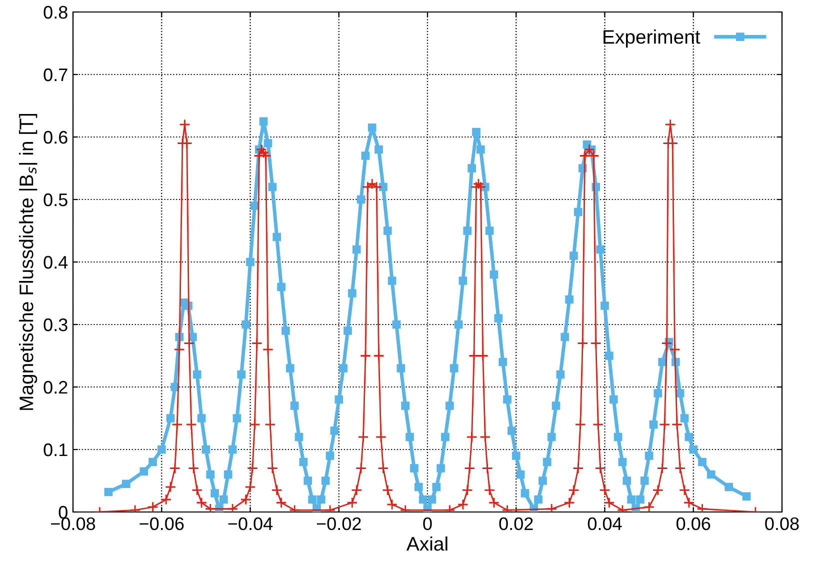  I want to click on y-tick-label: 0.1, so click(56, 449).